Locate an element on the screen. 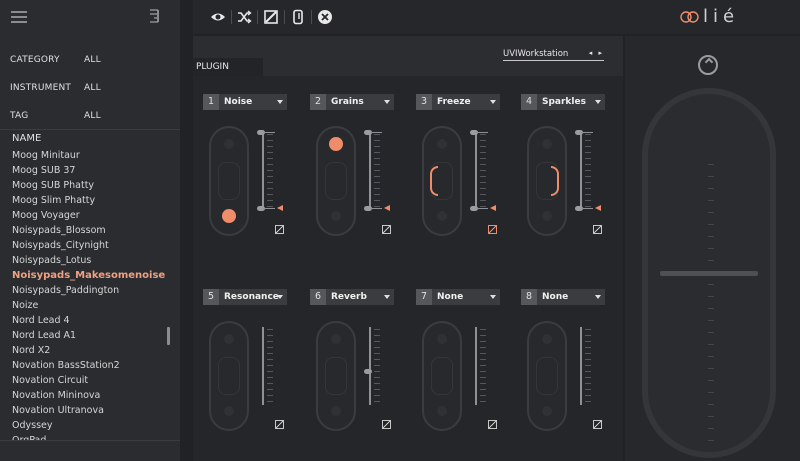 The width and height of the screenshot is (800, 461). list-item: Moog SUB Phatty is located at coordinates (53, 185).